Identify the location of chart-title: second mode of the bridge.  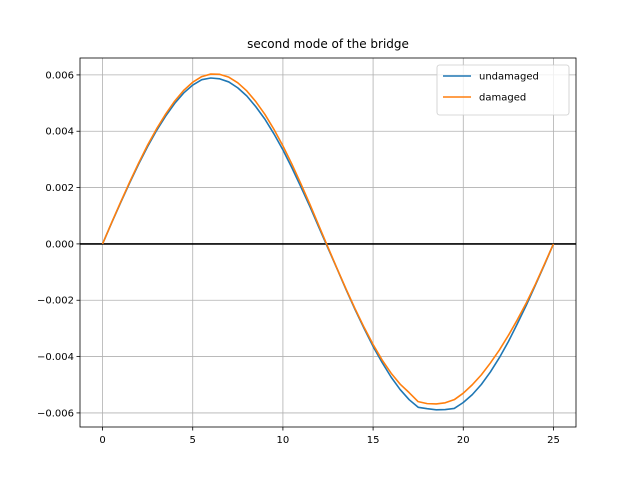
(328, 44).